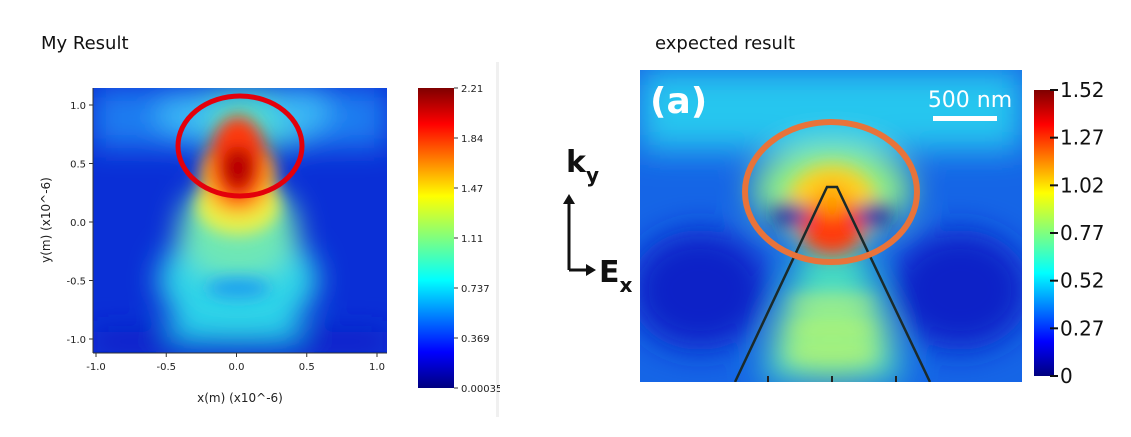  Describe the element at coordinates (1082, 281) in the screenshot. I see `right-colorbar-tick-label: 0.52` at that location.